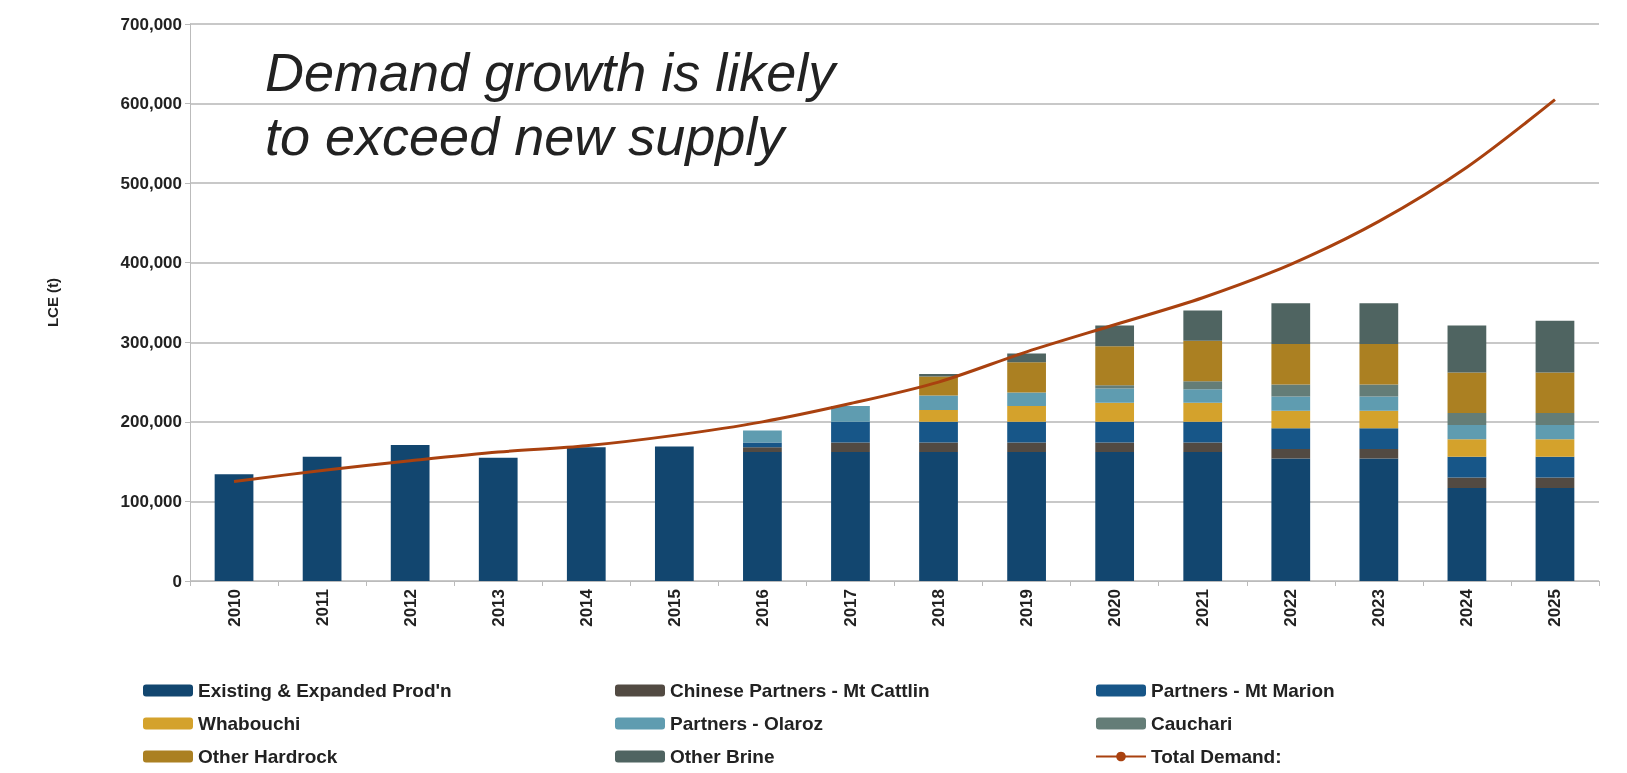 This screenshot has width=1627, height=773. I want to click on legend-label: Chinese Partners - Mt Cattlin, so click(800, 690).